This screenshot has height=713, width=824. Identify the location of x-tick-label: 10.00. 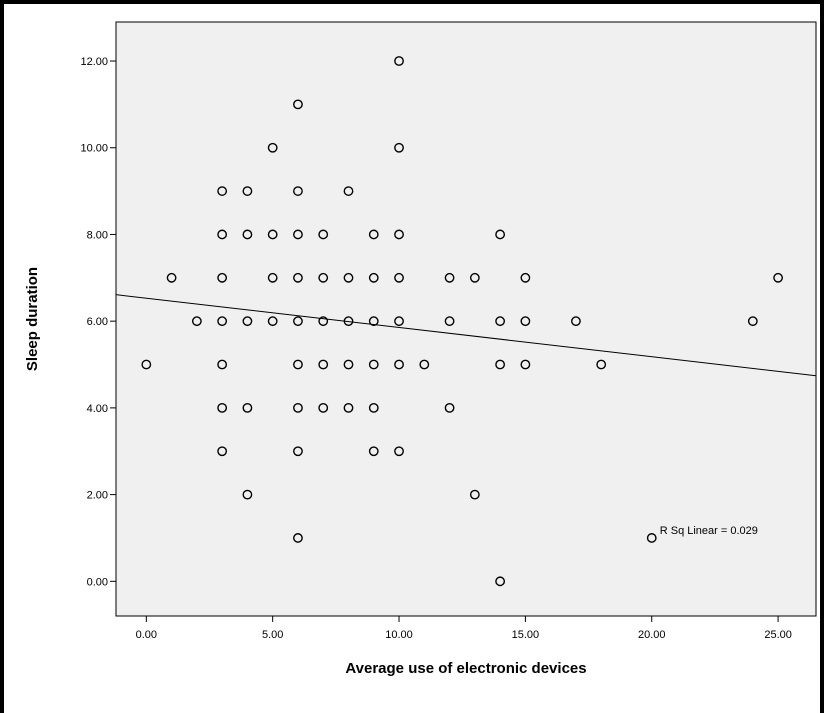
(399, 635).